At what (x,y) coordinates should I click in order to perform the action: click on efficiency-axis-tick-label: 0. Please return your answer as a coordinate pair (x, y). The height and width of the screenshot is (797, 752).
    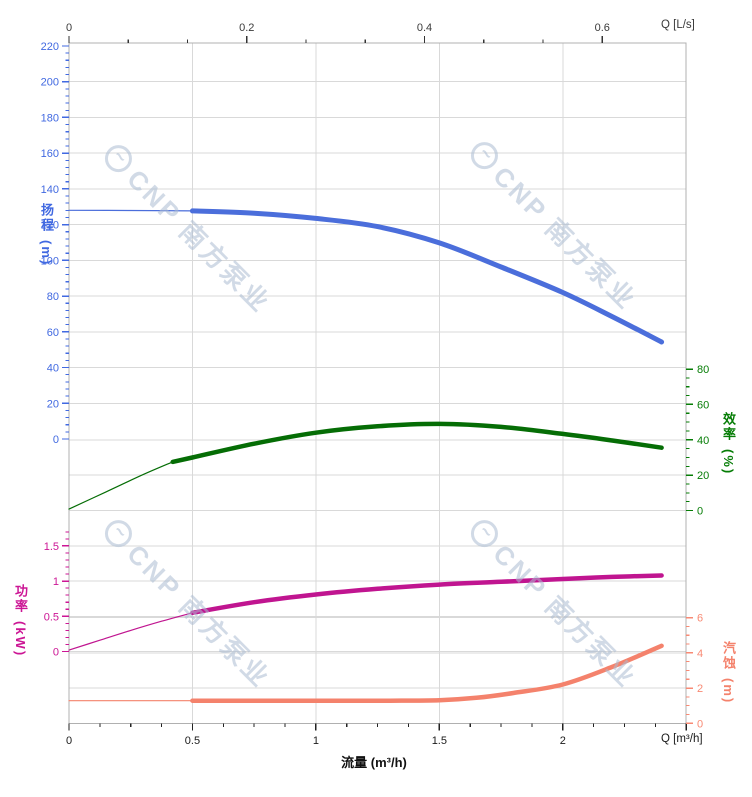
    Looking at the image, I should click on (700, 512).